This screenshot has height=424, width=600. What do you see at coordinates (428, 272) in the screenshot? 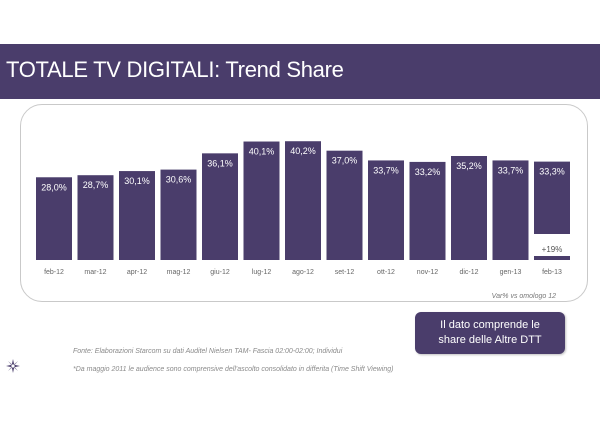
I see `x-tick-label-nov-12: nov-12` at bounding box center [428, 272].